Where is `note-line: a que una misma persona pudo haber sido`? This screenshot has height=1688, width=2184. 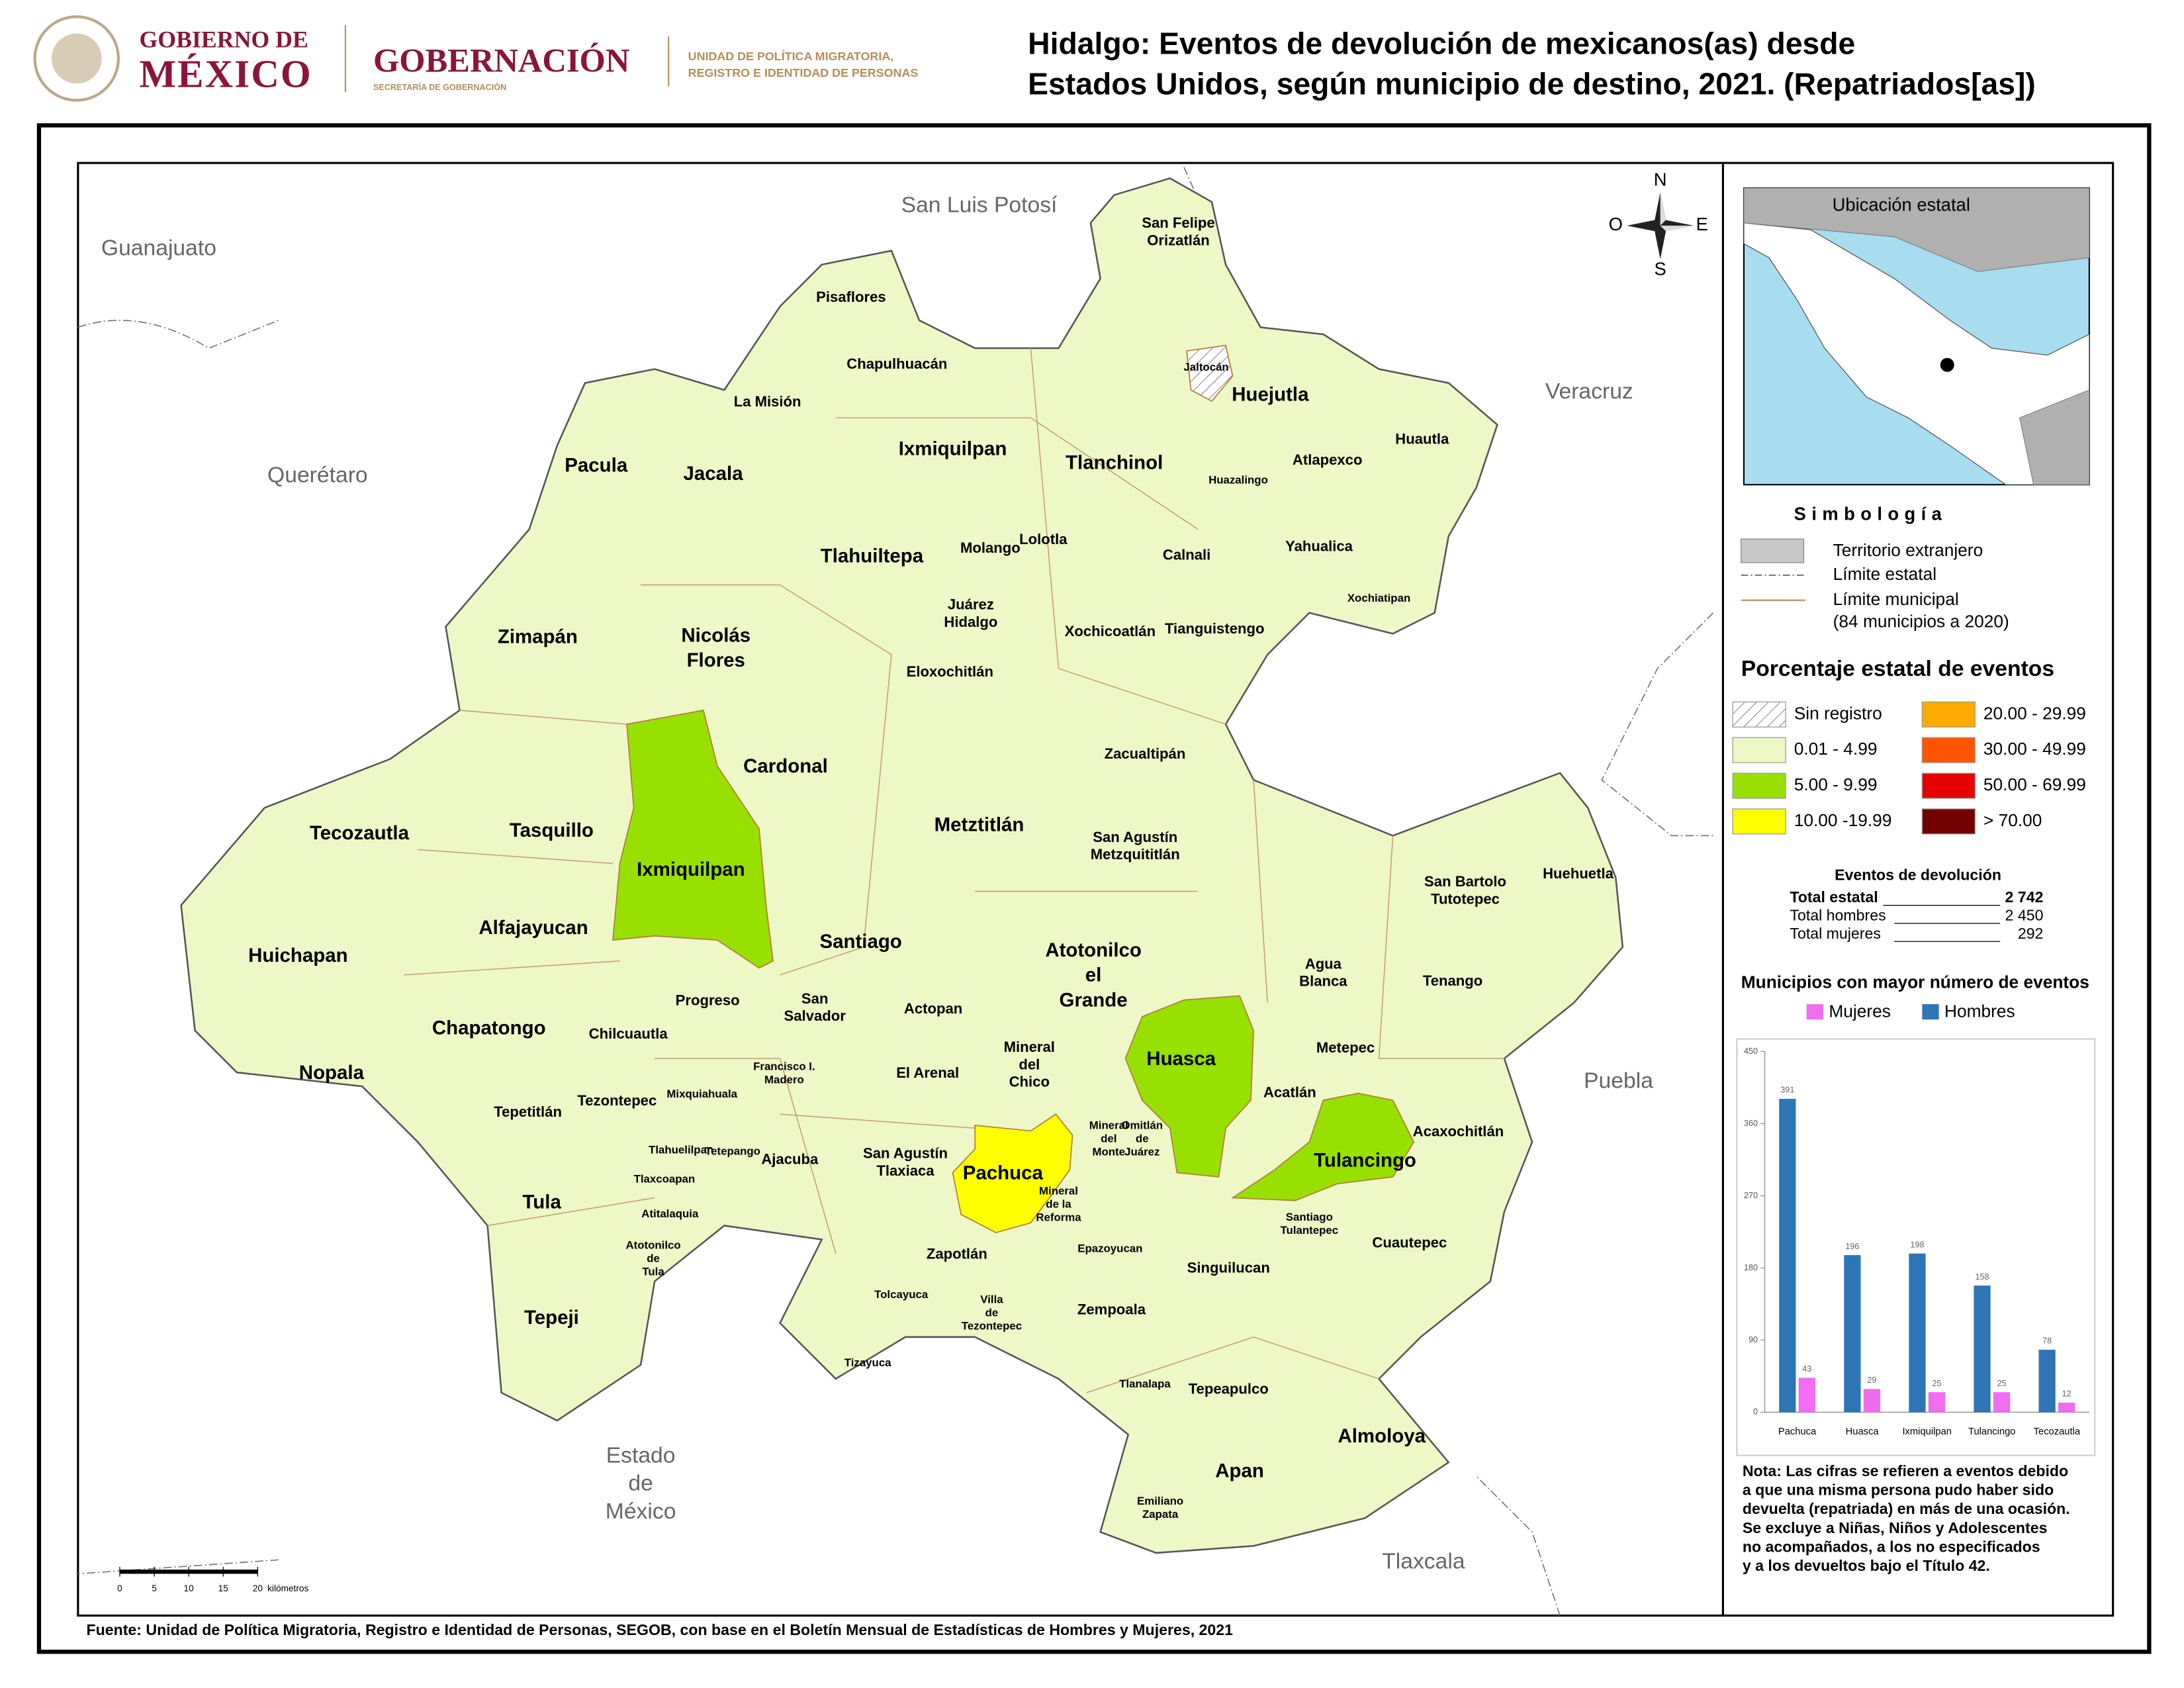
note-line: a que una misma persona pudo haber sido is located at coordinates (1898, 1490).